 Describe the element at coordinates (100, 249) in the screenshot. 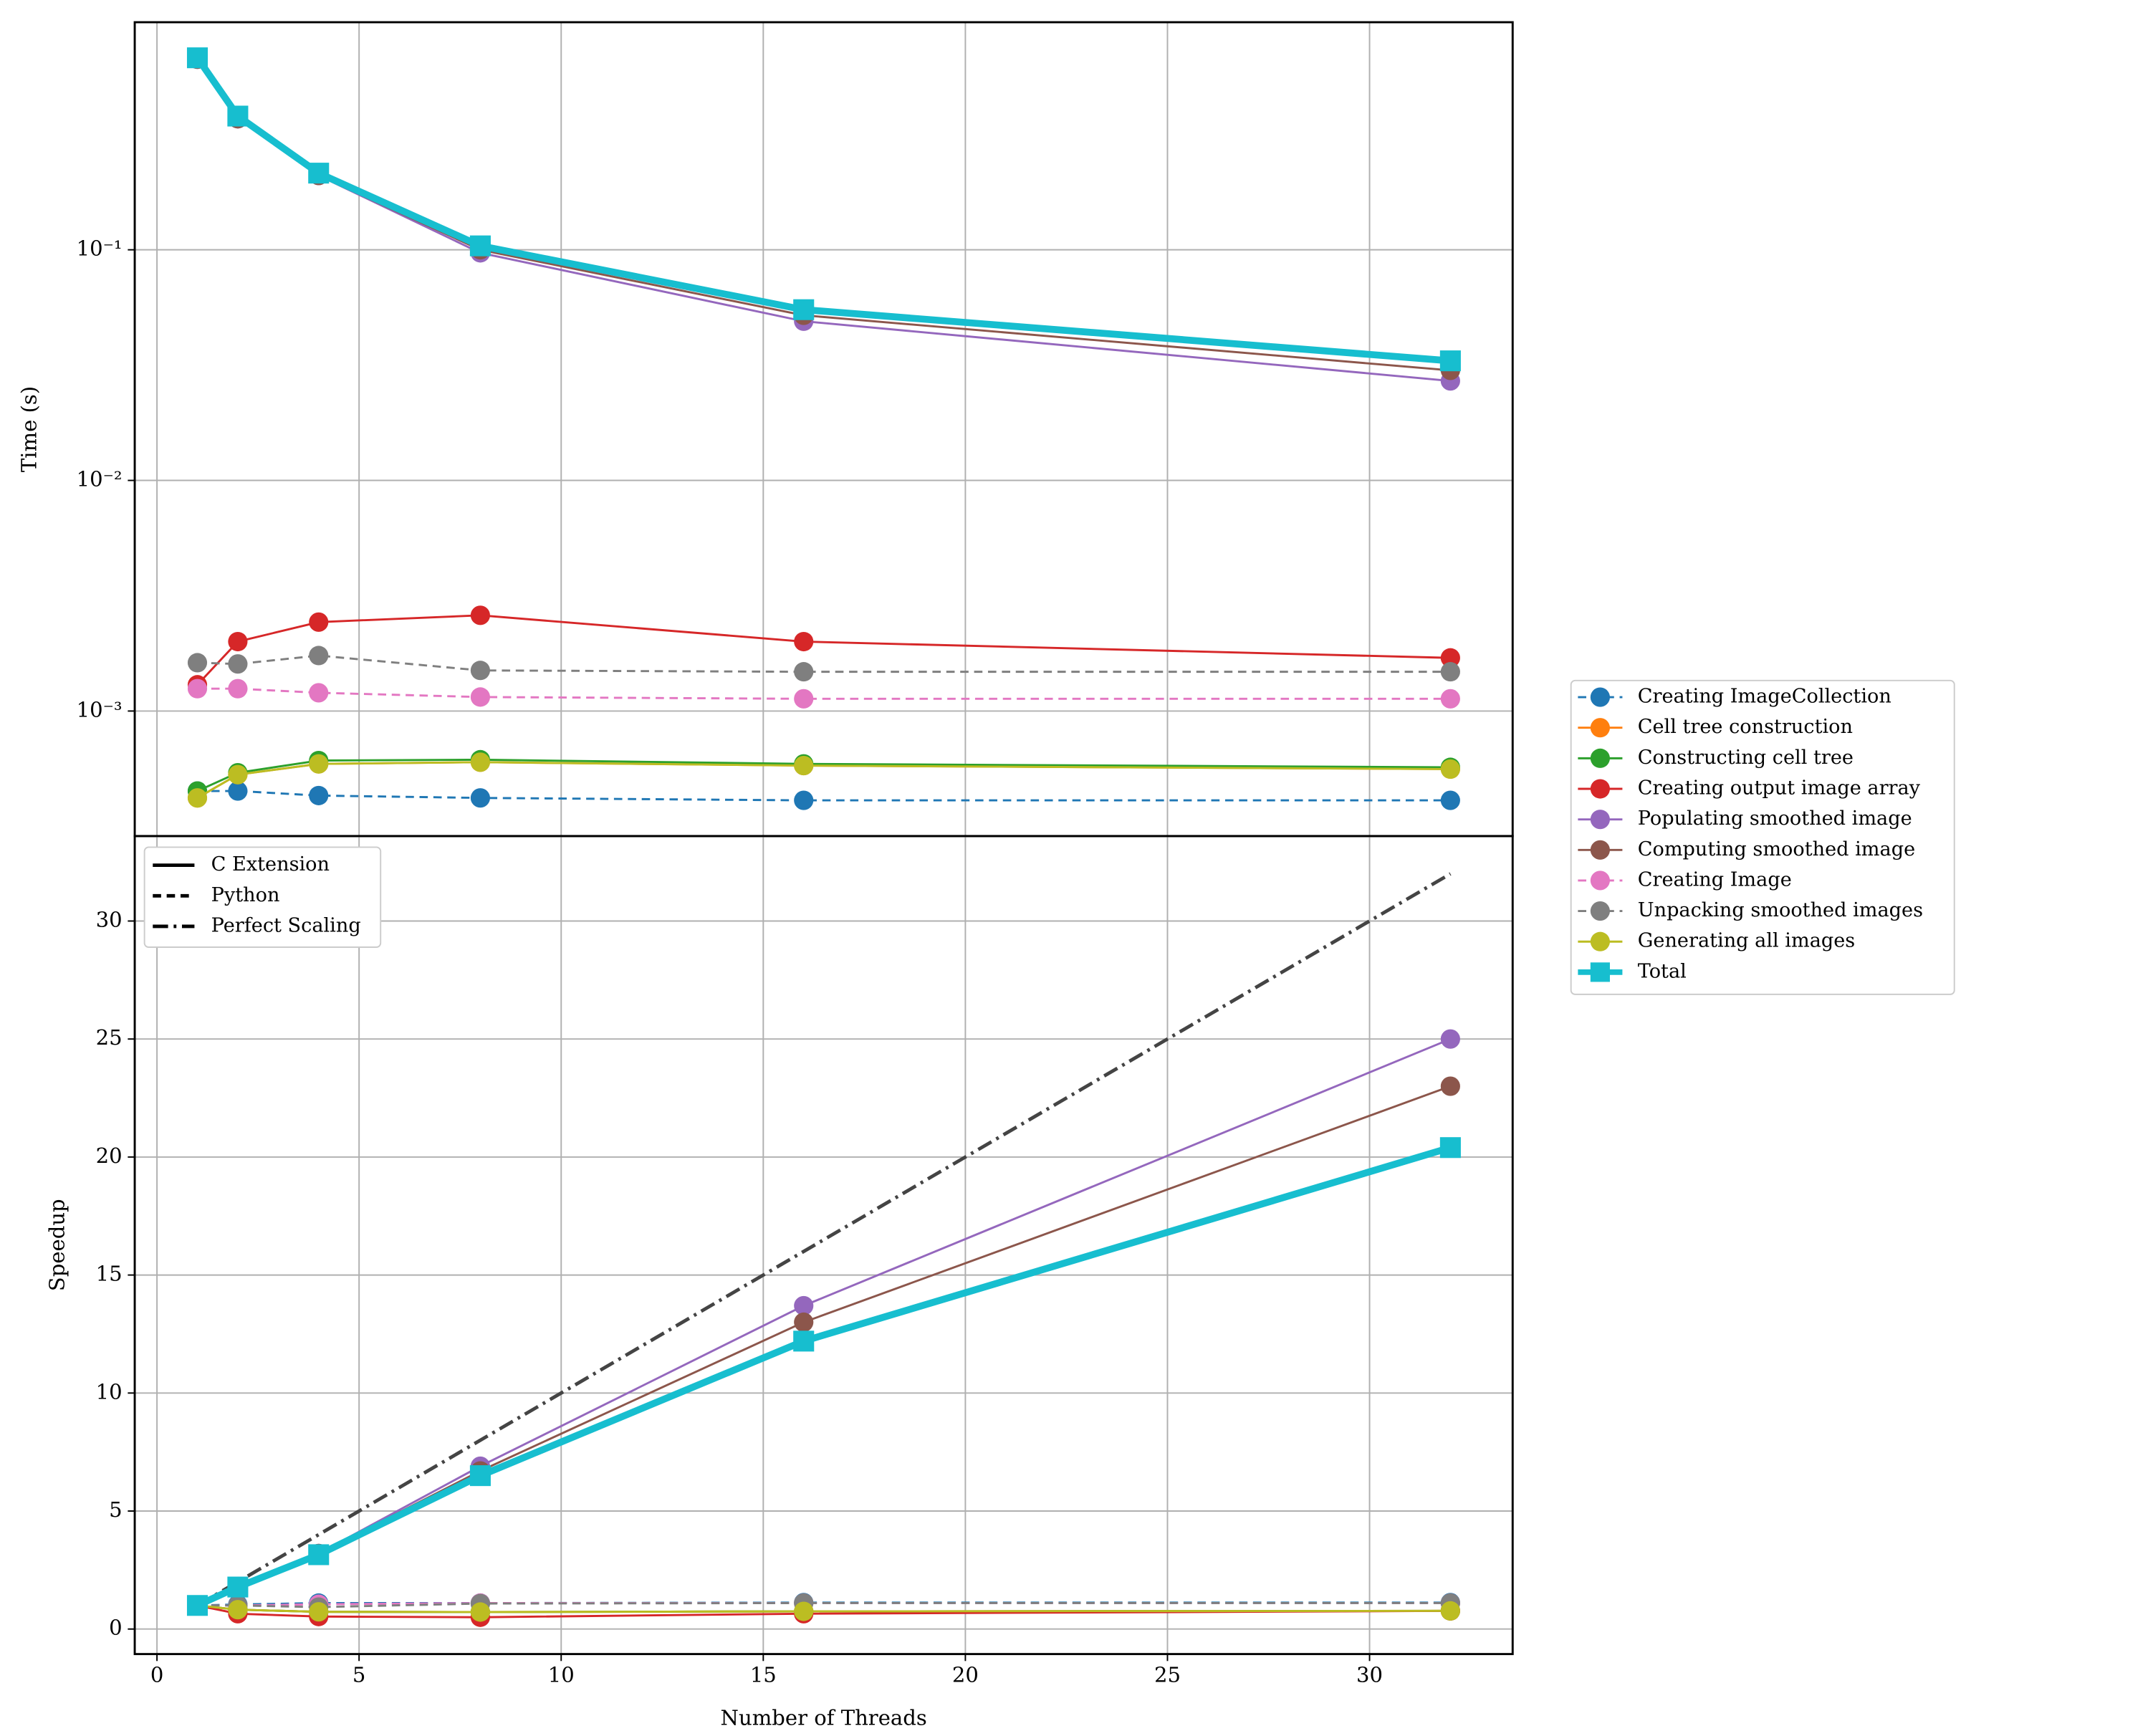

I see `y-tick-label: 10⁻¹` at that location.